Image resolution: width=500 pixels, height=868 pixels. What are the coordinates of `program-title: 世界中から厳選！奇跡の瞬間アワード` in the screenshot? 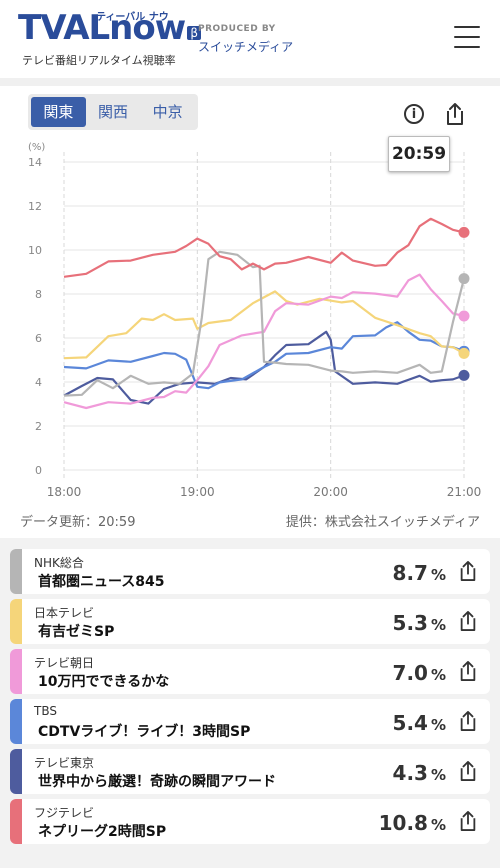 It's located at (157, 782).